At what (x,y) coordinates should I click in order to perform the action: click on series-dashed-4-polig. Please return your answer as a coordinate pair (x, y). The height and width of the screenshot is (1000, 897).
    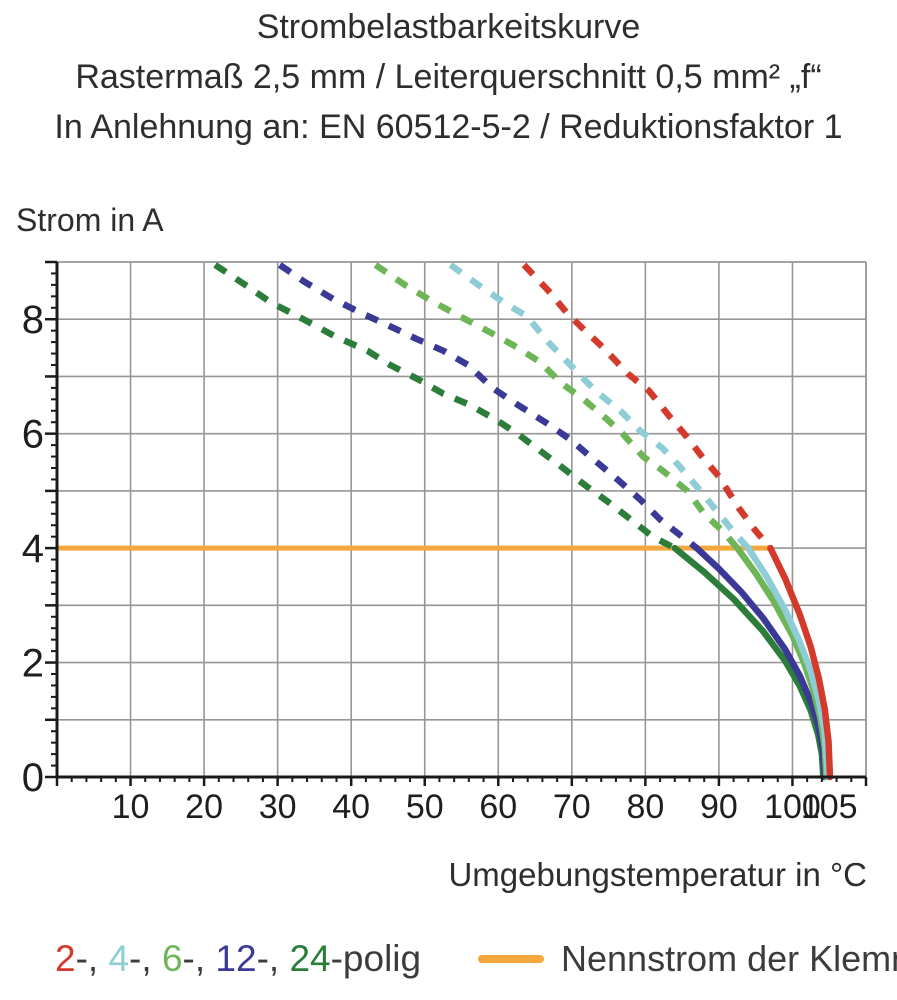
    Looking at the image, I should click on (599, 406).